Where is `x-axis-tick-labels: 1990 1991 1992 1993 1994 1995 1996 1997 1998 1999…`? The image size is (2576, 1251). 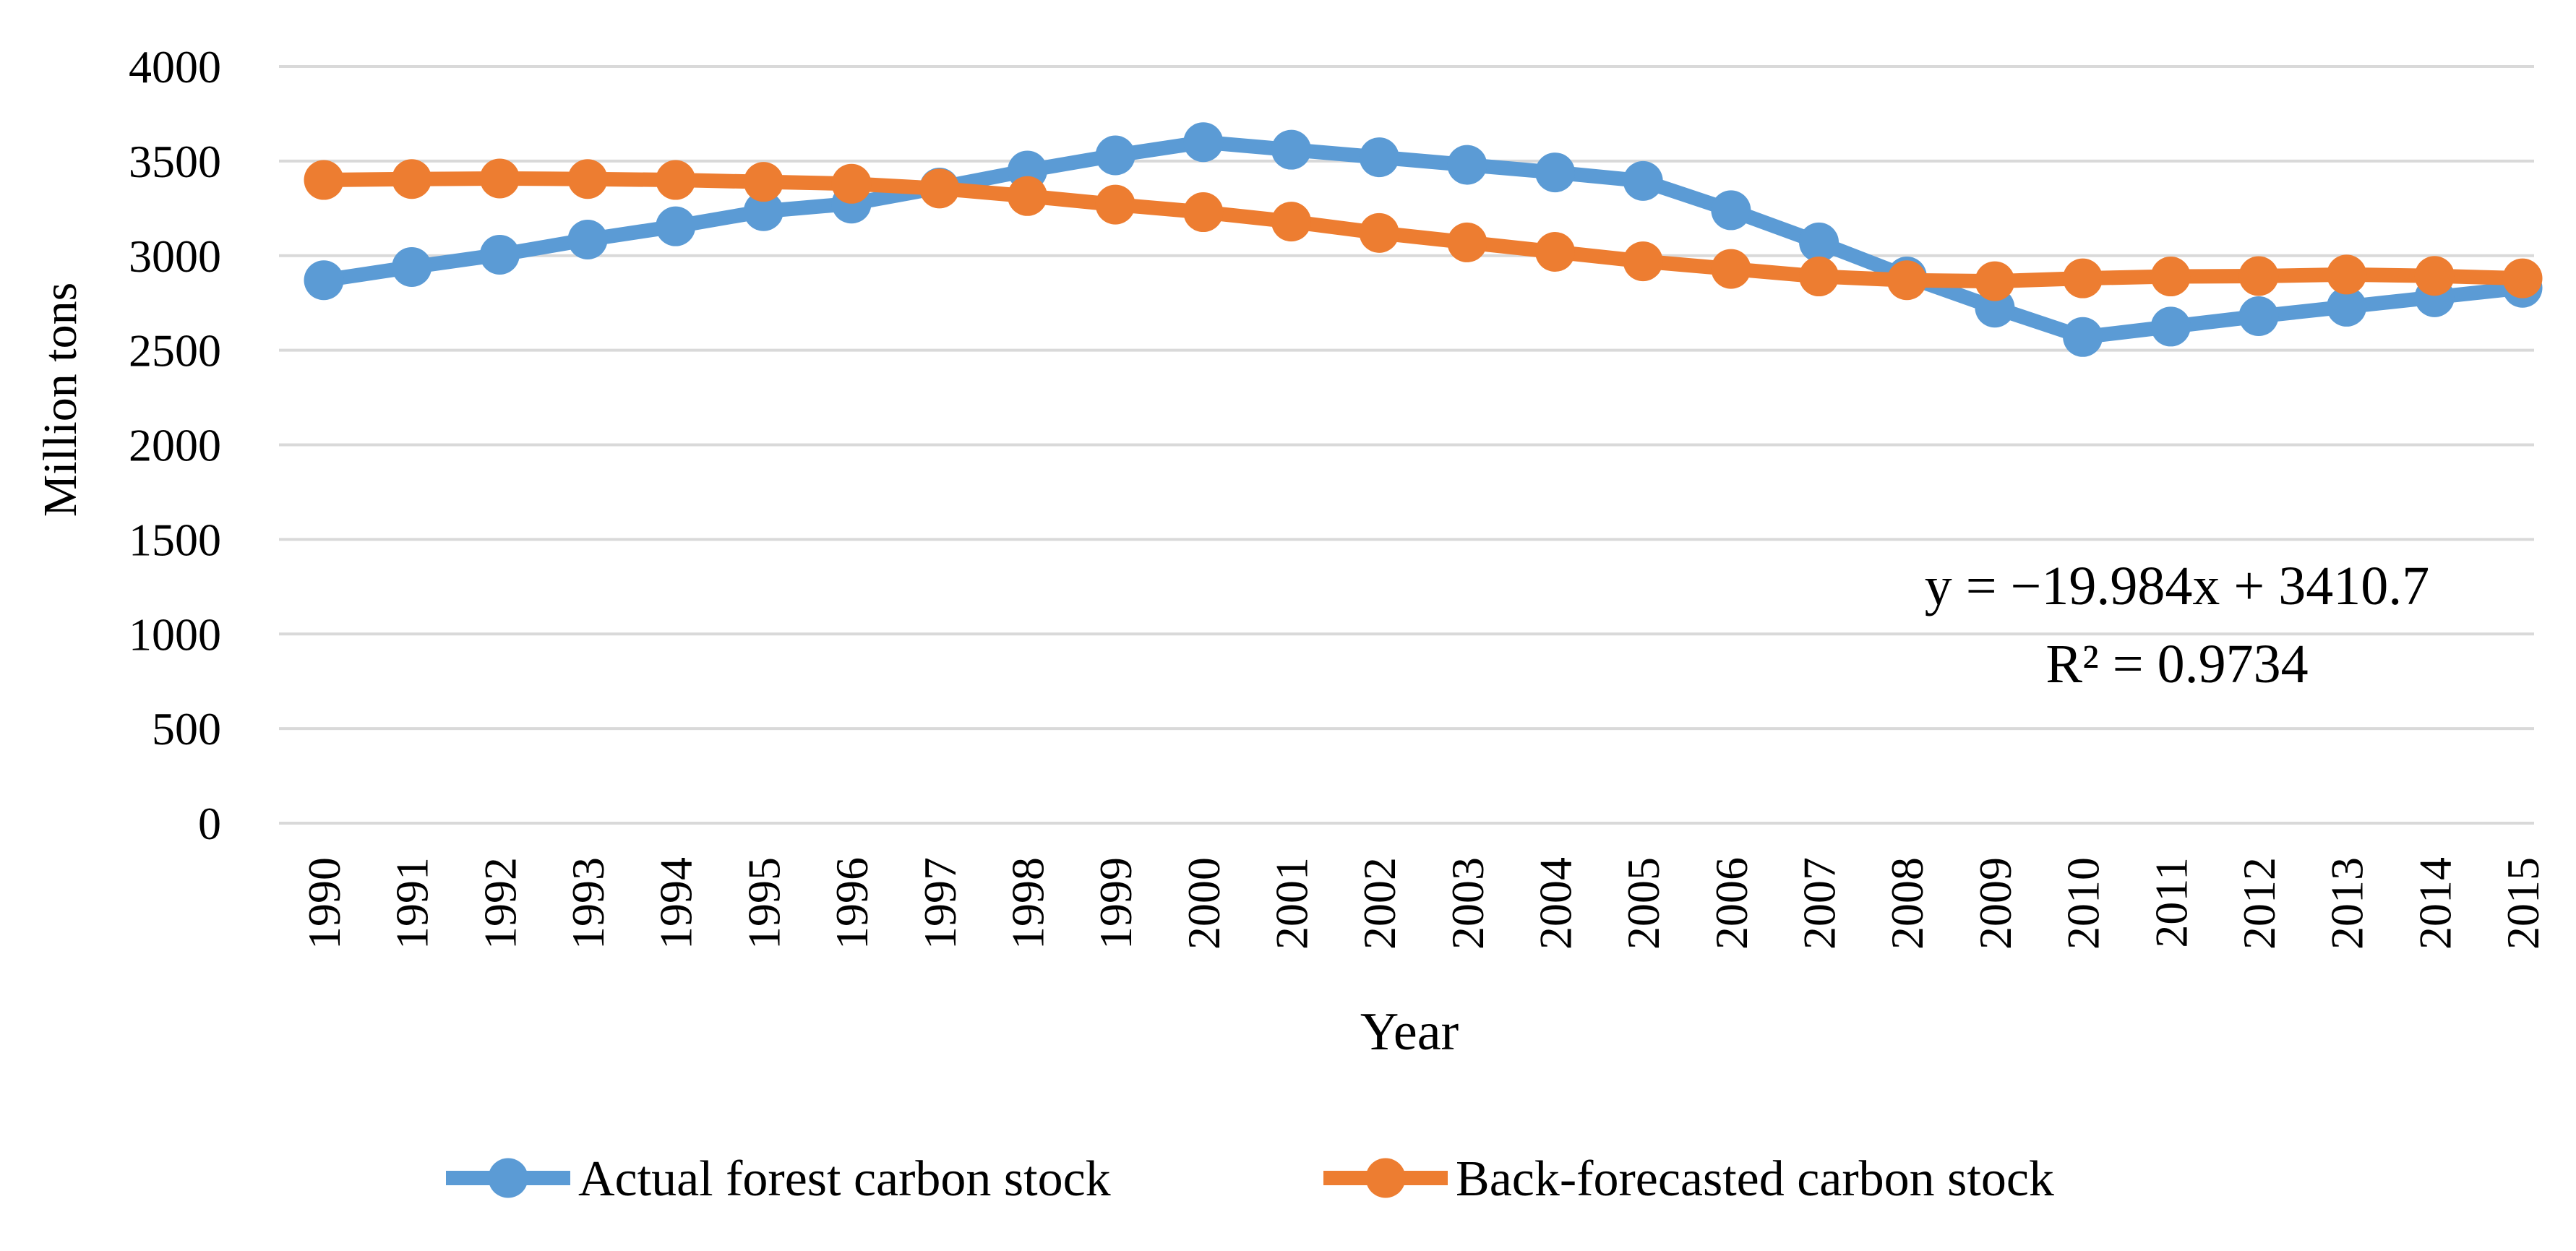 x-axis-tick-labels: 1990 1991 1992 1993 1994 1995 1996 1997 1998 1999… is located at coordinates (1424, 904).